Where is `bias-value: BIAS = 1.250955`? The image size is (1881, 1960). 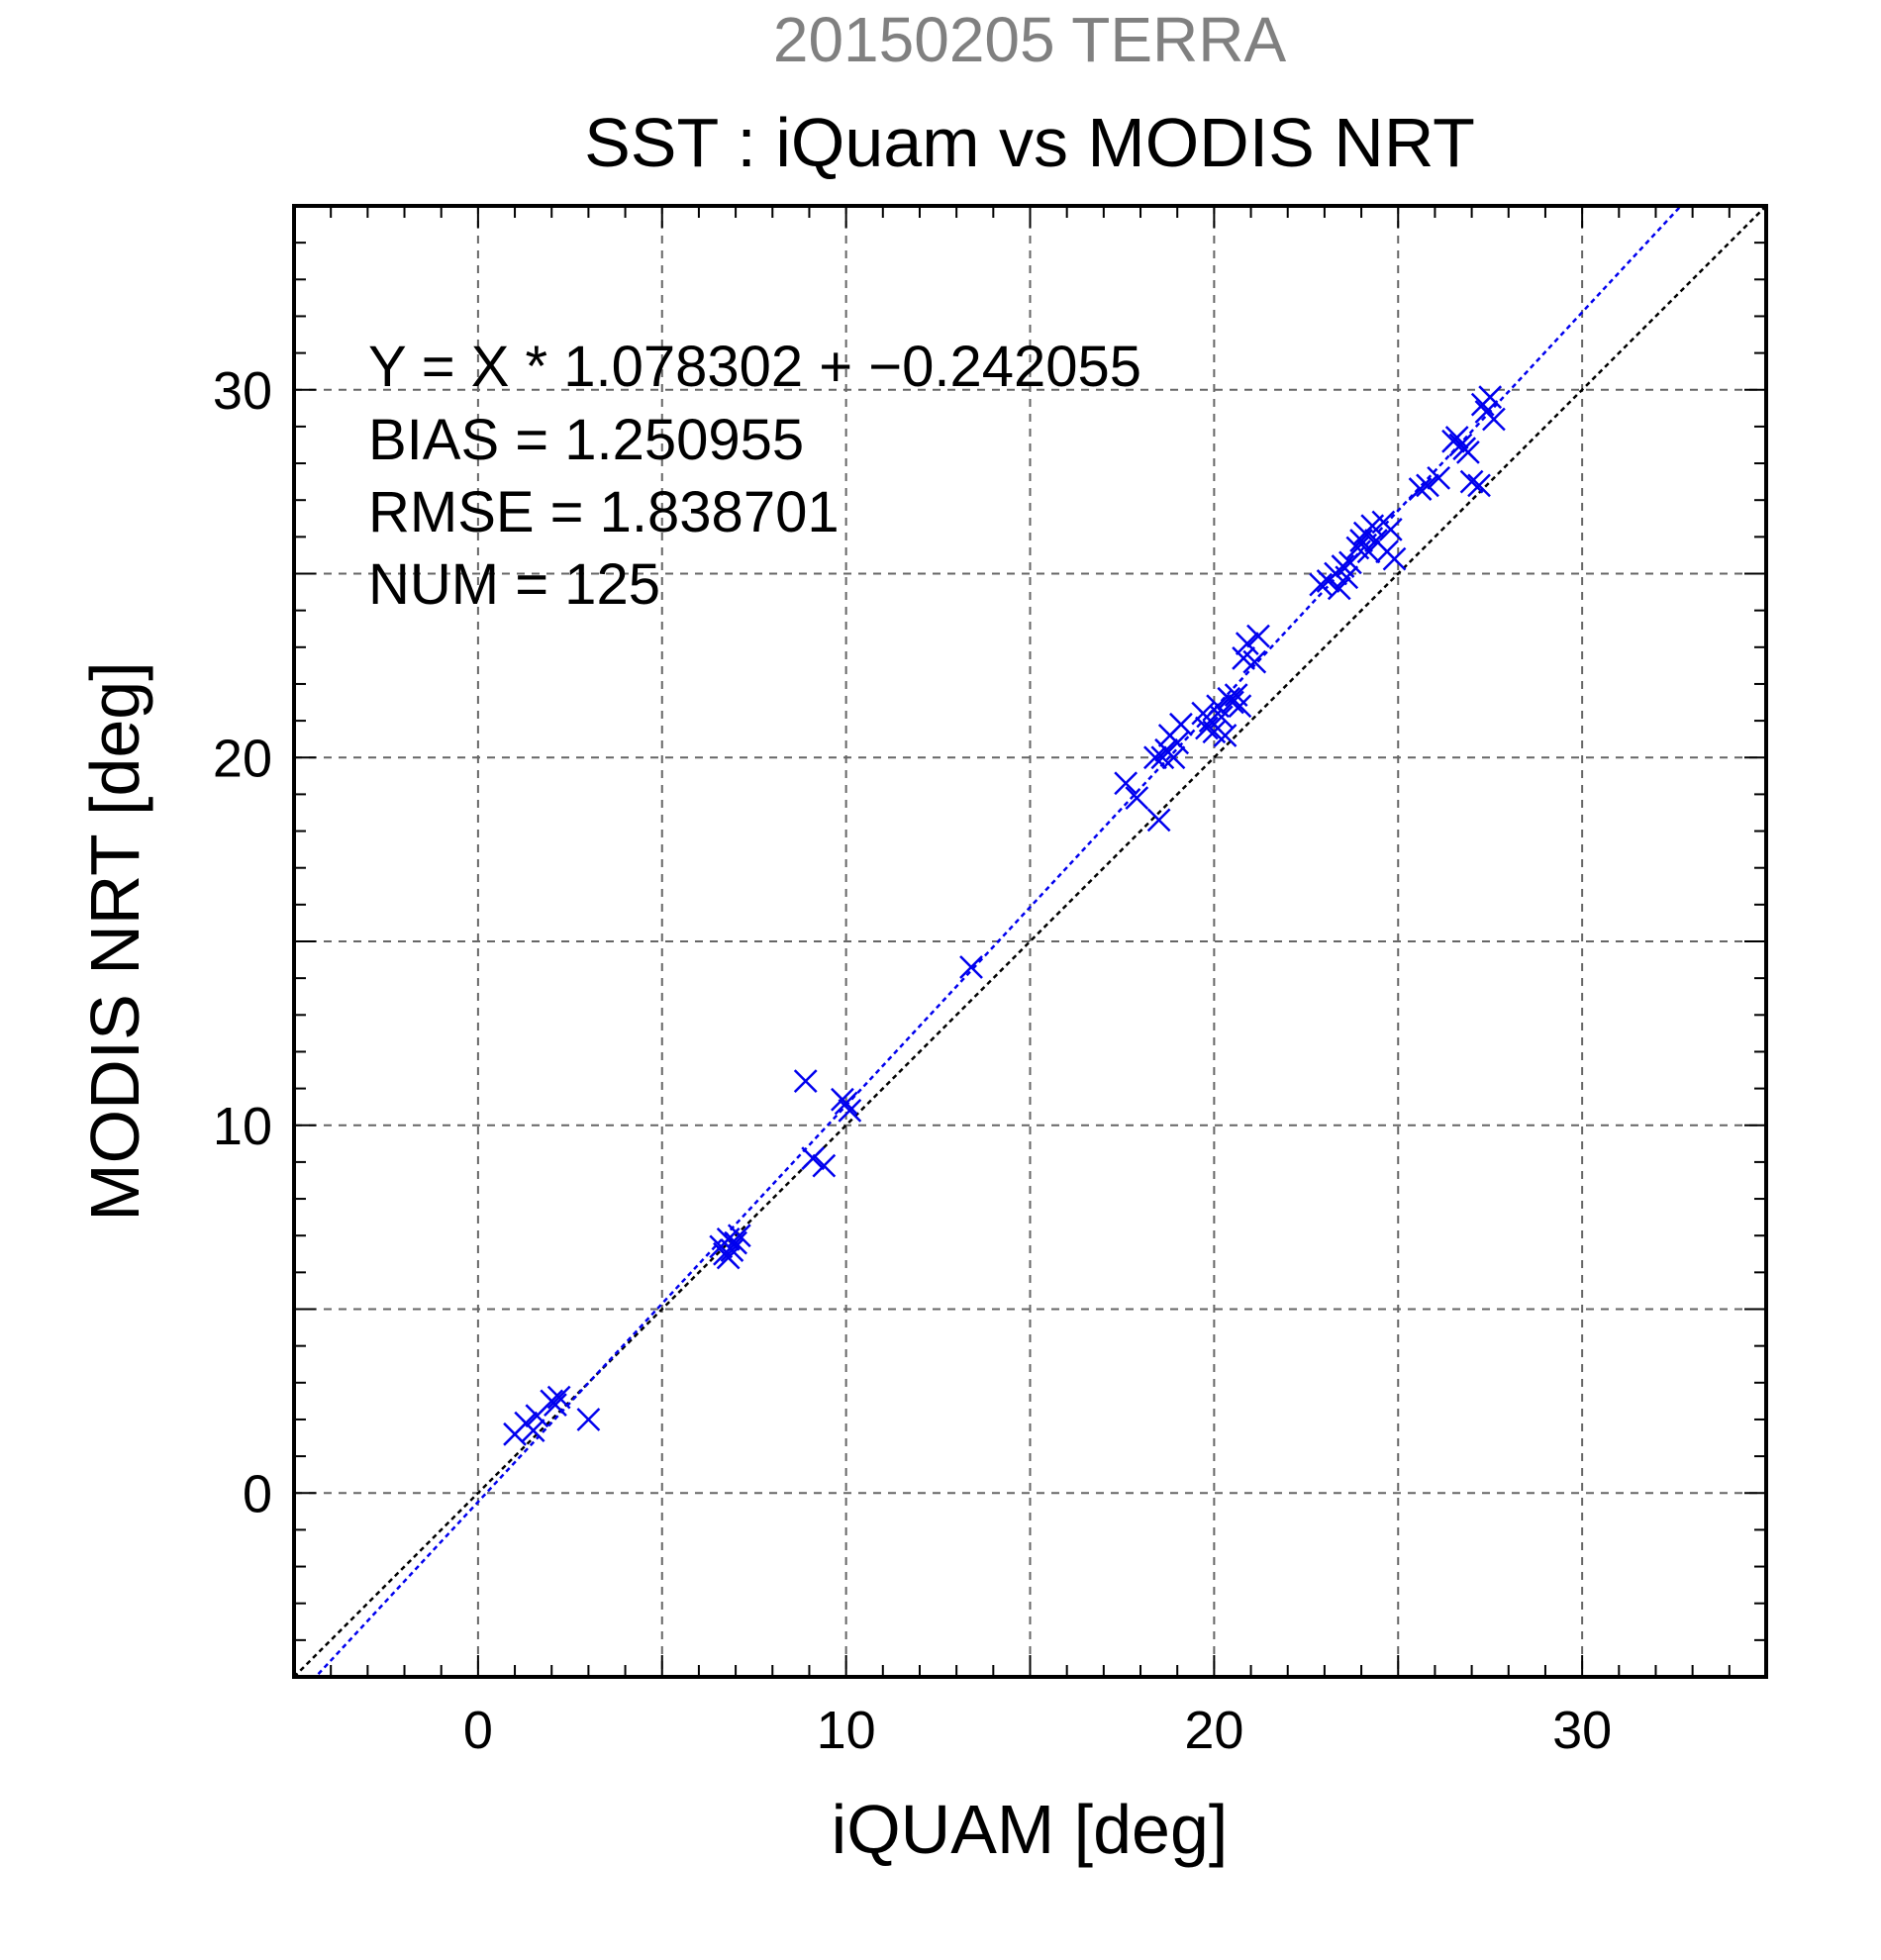 bias-value: BIAS = 1.250955 is located at coordinates (586, 440).